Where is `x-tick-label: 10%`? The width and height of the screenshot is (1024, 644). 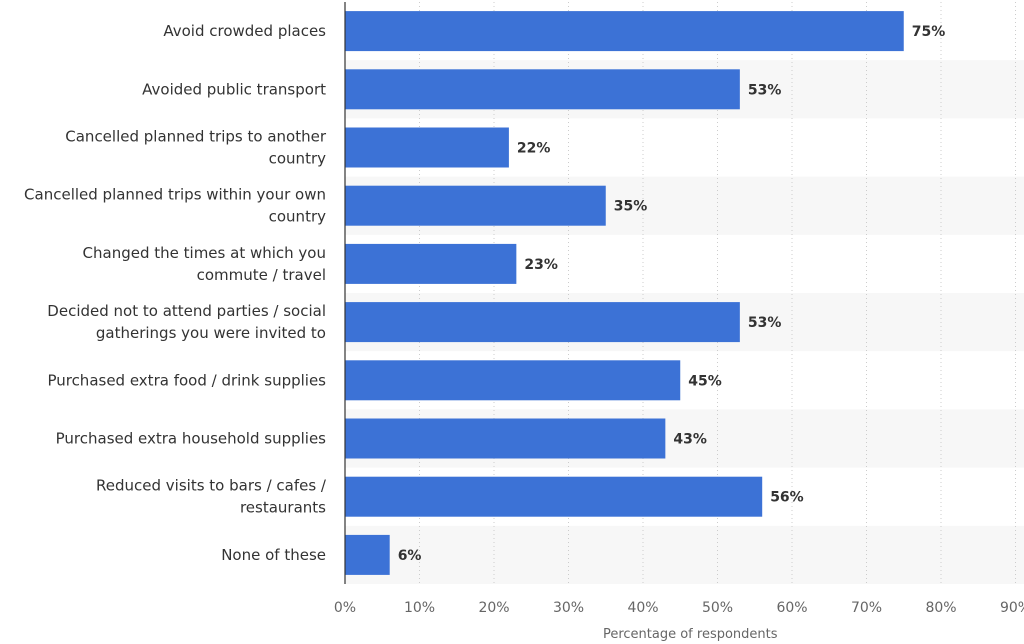
x-tick-label: 10% is located at coordinates (419, 608).